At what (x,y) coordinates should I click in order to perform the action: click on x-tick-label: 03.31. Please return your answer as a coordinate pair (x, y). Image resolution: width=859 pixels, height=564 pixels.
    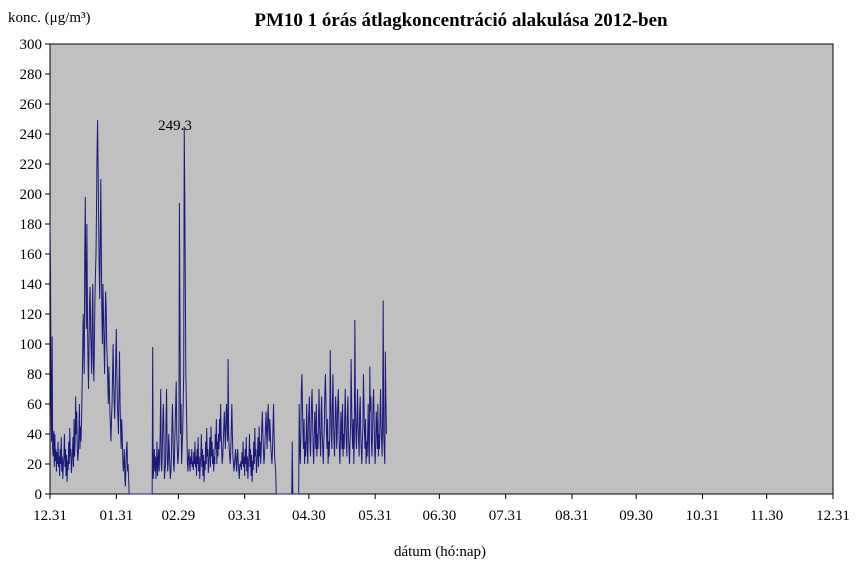
    Looking at the image, I should click on (245, 516).